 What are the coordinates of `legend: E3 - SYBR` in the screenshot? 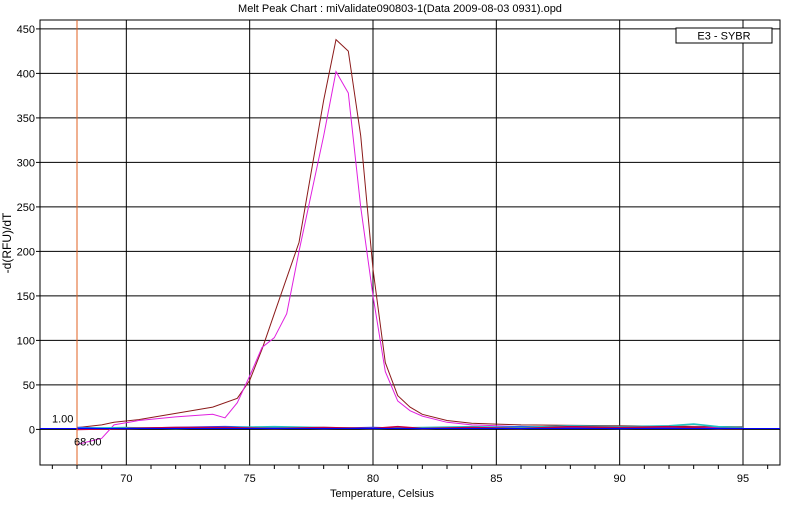 It's located at (724, 35).